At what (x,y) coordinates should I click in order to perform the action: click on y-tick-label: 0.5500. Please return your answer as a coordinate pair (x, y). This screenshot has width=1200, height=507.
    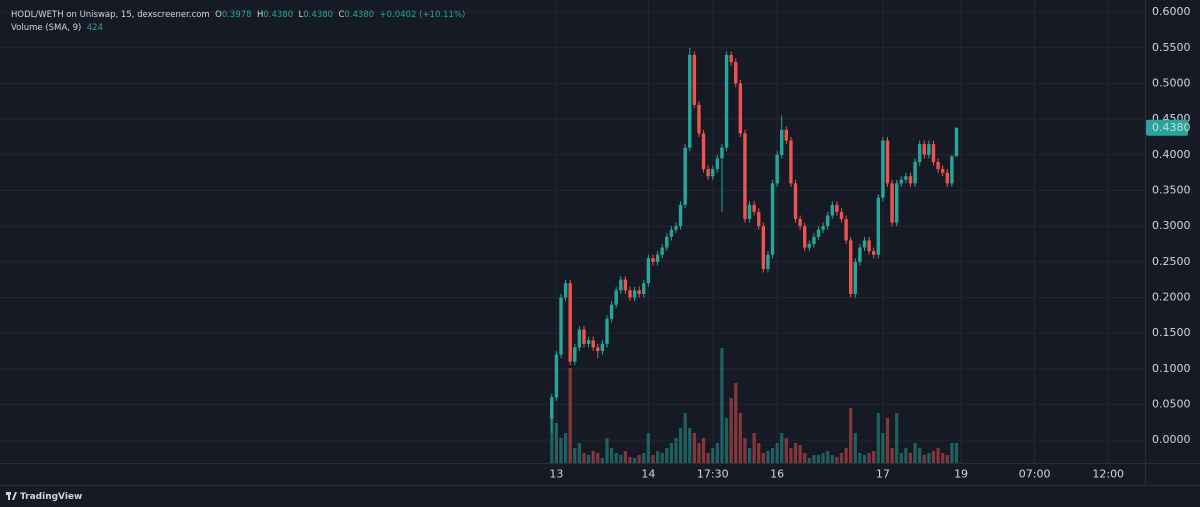
    Looking at the image, I should click on (1171, 47).